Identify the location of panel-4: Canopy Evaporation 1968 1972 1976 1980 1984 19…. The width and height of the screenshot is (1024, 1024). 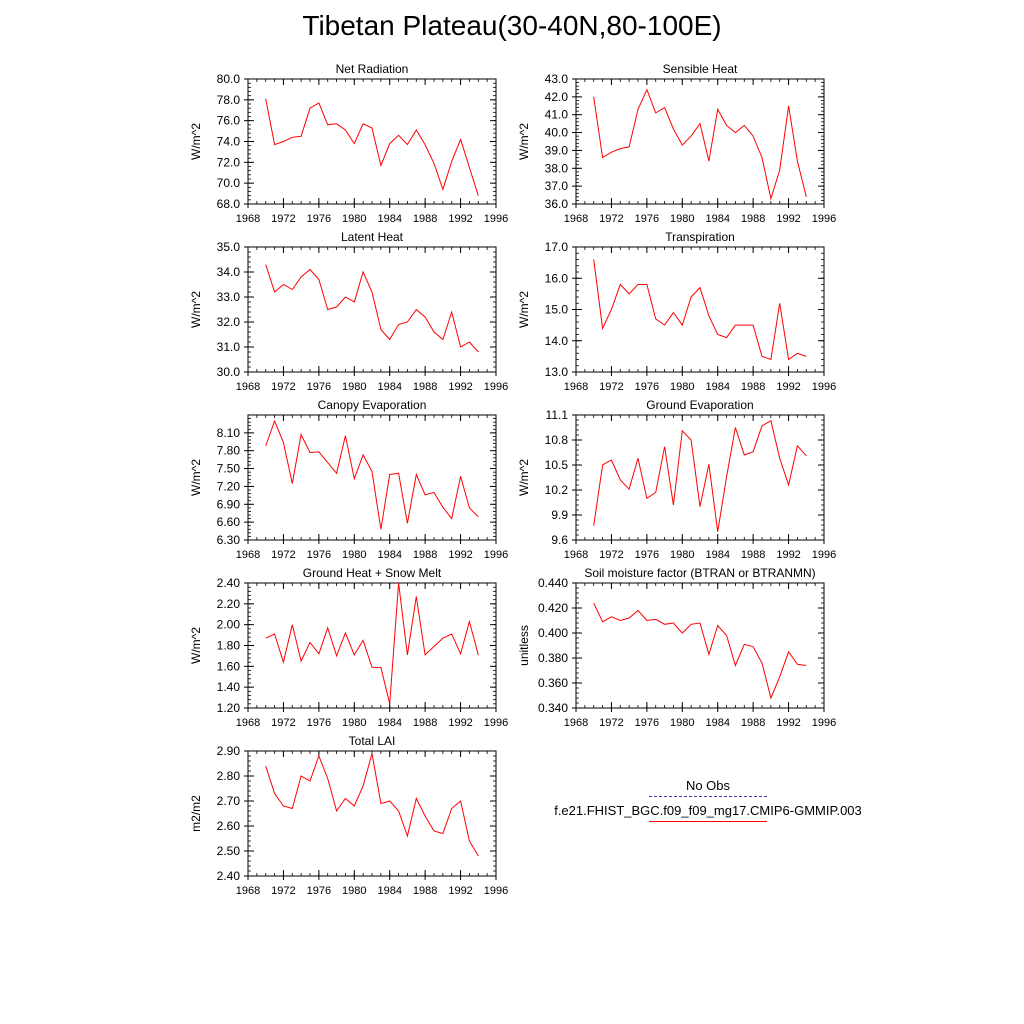
(348, 479).